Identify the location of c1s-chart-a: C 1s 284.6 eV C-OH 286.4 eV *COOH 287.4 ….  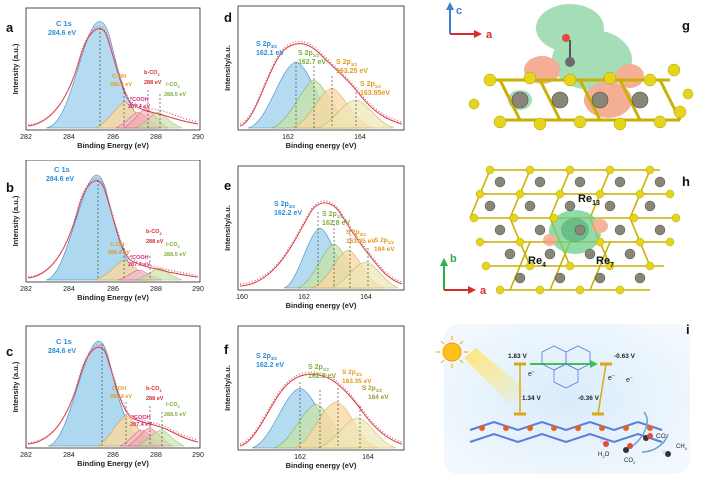
(107, 78).